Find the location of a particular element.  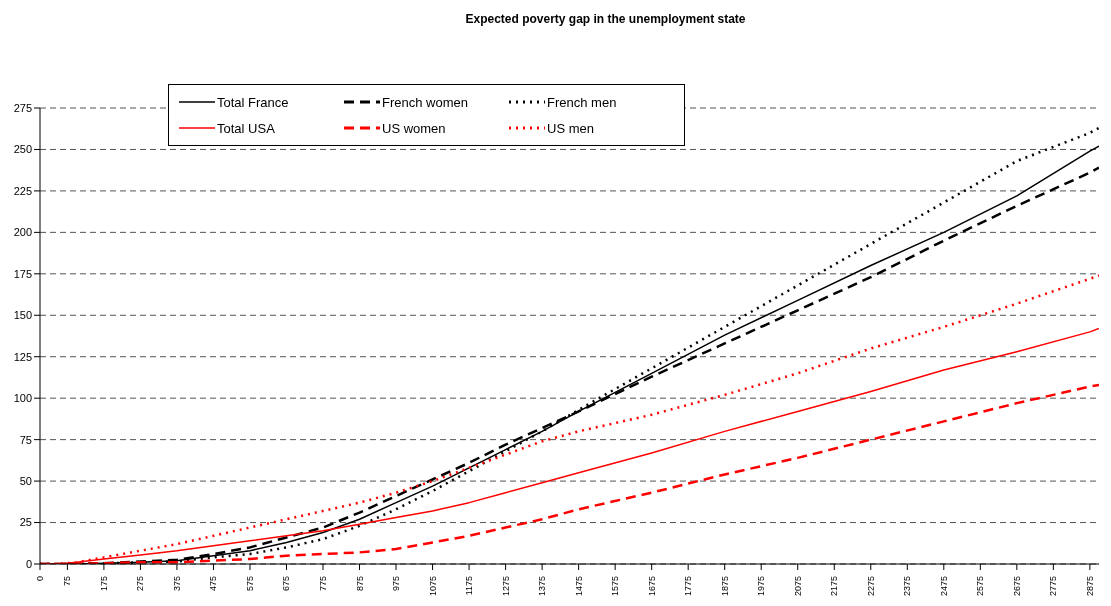

x-tick-label: 75 is located at coordinates (67, 581).